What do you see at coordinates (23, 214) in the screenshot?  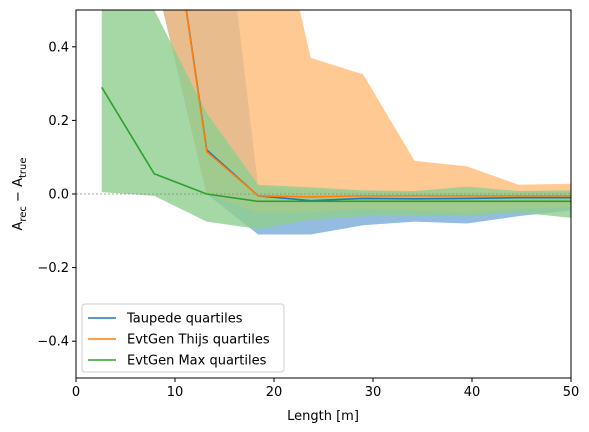 I see `y-axis-label-sub-rec: rec` at bounding box center [23, 214].